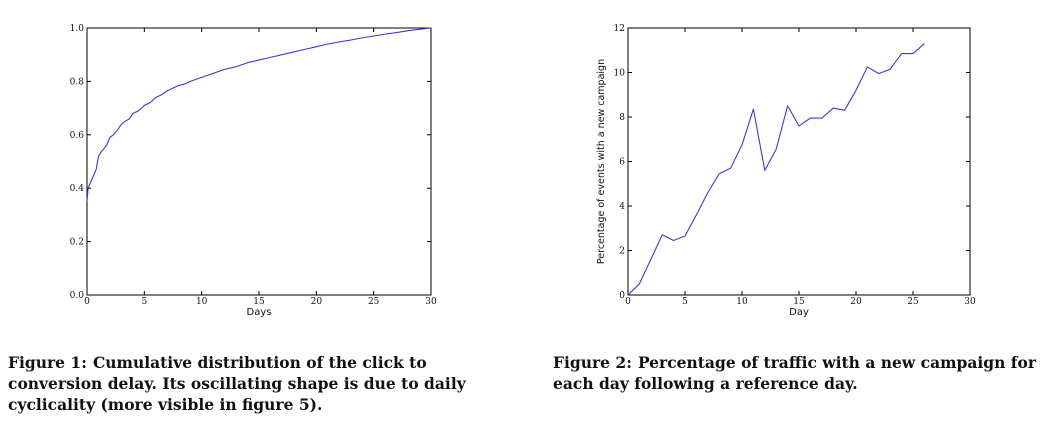 The image size is (1046, 423). What do you see at coordinates (77, 136) in the screenshot?
I see `y-tick-label: 0.6` at bounding box center [77, 136].